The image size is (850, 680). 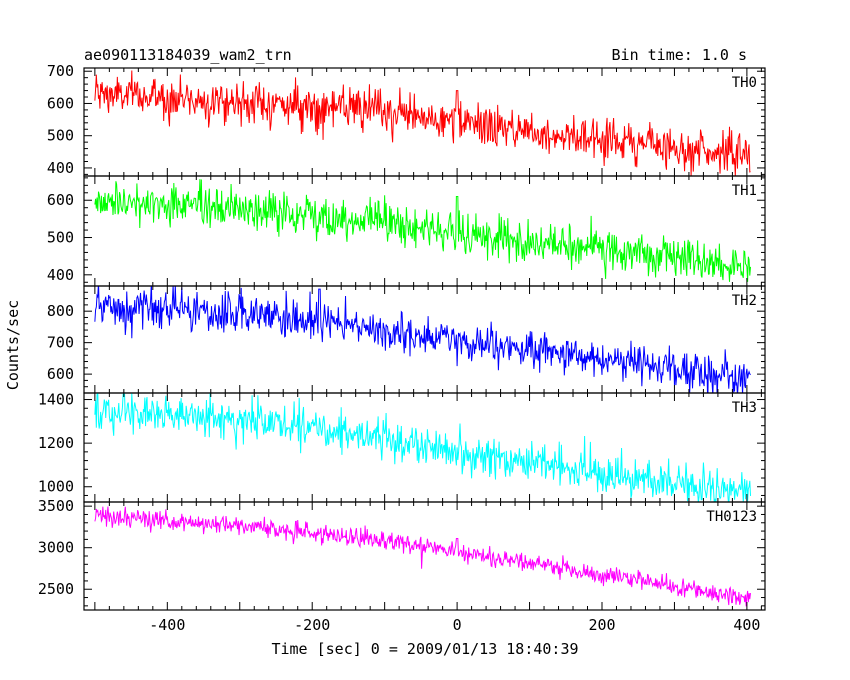 What do you see at coordinates (422, 123) in the screenshot?
I see `series-line-th0` at bounding box center [422, 123].